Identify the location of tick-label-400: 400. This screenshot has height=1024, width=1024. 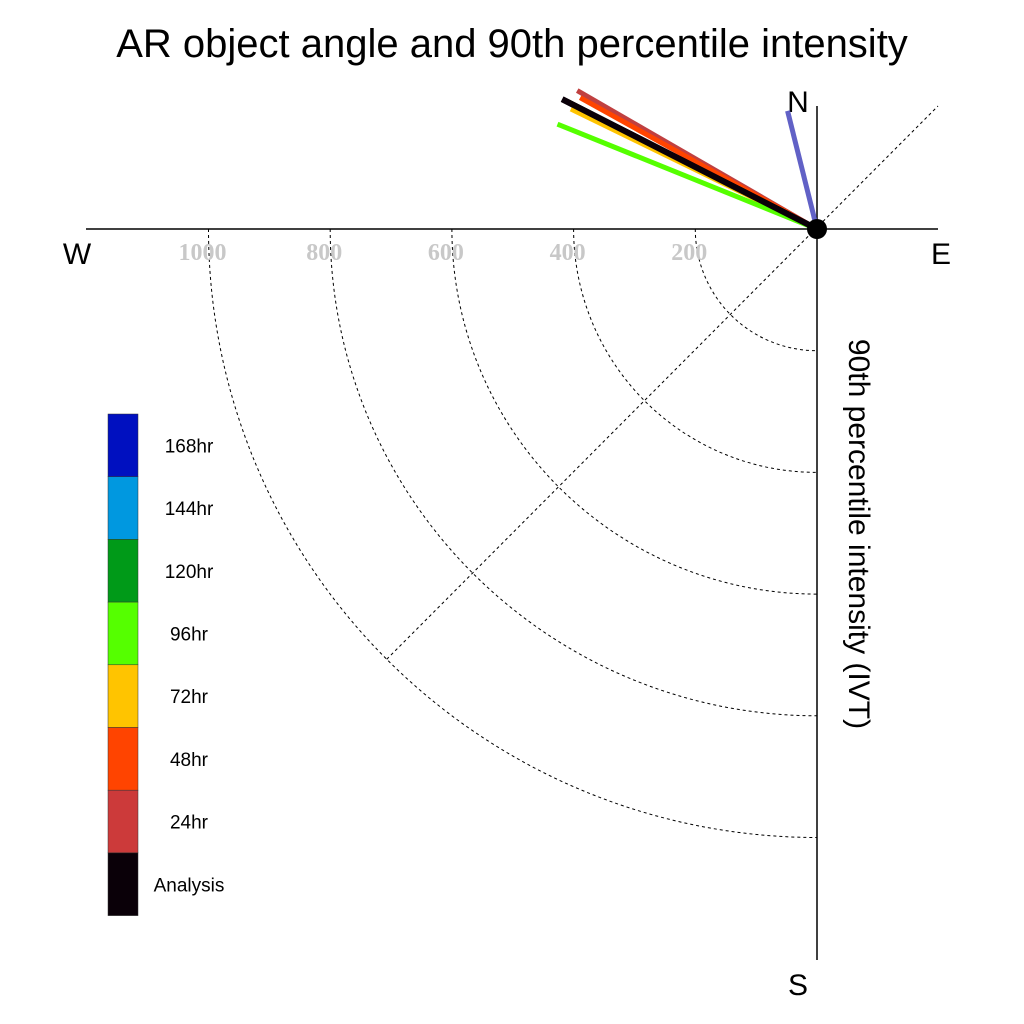
(568, 253).